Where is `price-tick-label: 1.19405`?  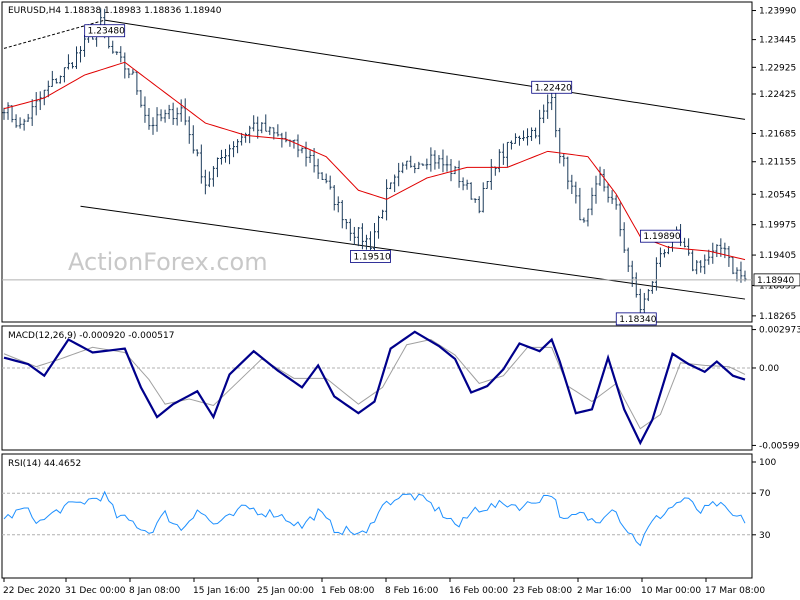
price-tick-label: 1.19405 is located at coordinates (777, 256).